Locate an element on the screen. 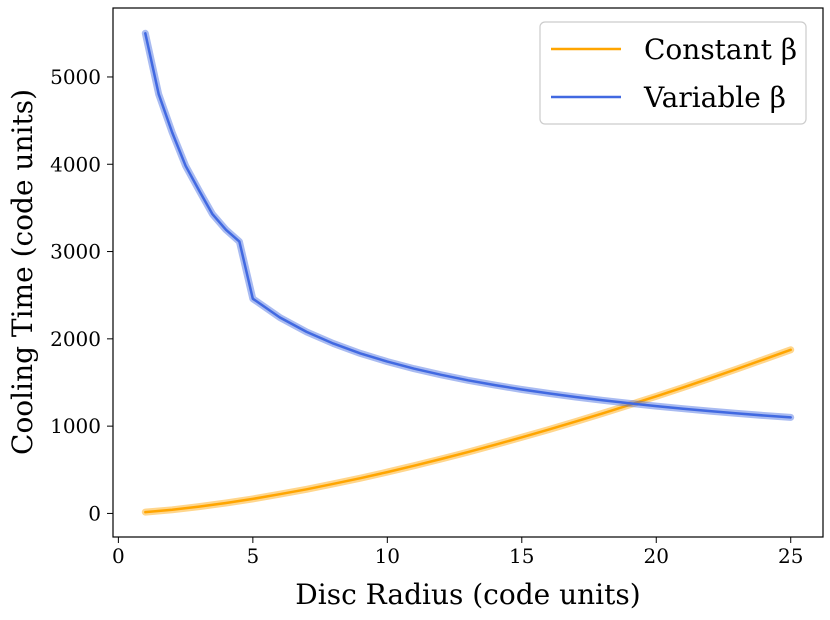 The width and height of the screenshot is (830, 620). y-axis: 0 1000 2000 3000 4000 5000 is located at coordinates (81, 295).